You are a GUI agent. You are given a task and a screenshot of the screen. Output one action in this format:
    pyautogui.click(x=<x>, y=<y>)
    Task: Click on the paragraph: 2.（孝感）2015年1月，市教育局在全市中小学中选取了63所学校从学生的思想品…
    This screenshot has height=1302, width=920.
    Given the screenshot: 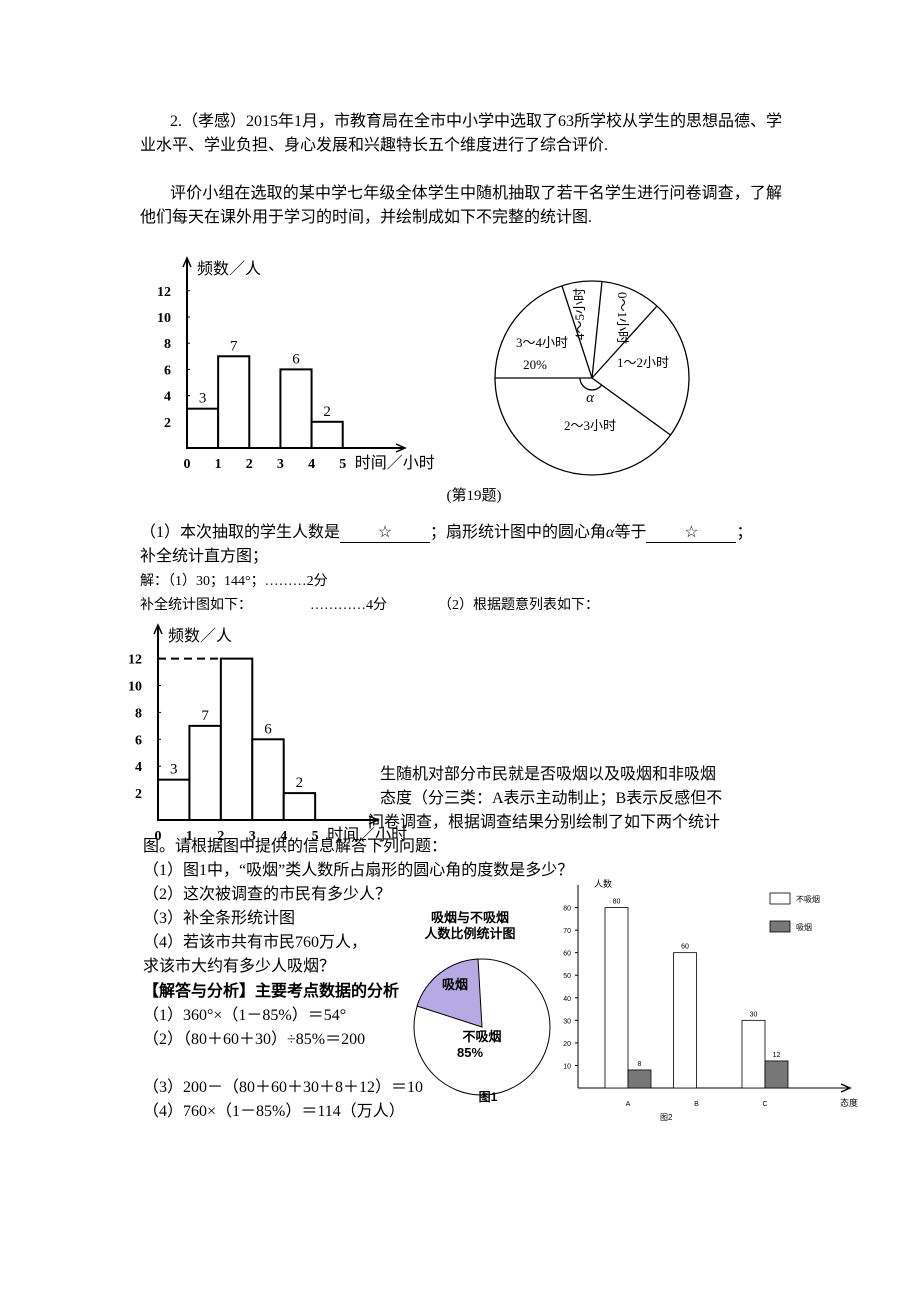 What is the action you would take?
    pyautogui.click(x=461, y=133)
    